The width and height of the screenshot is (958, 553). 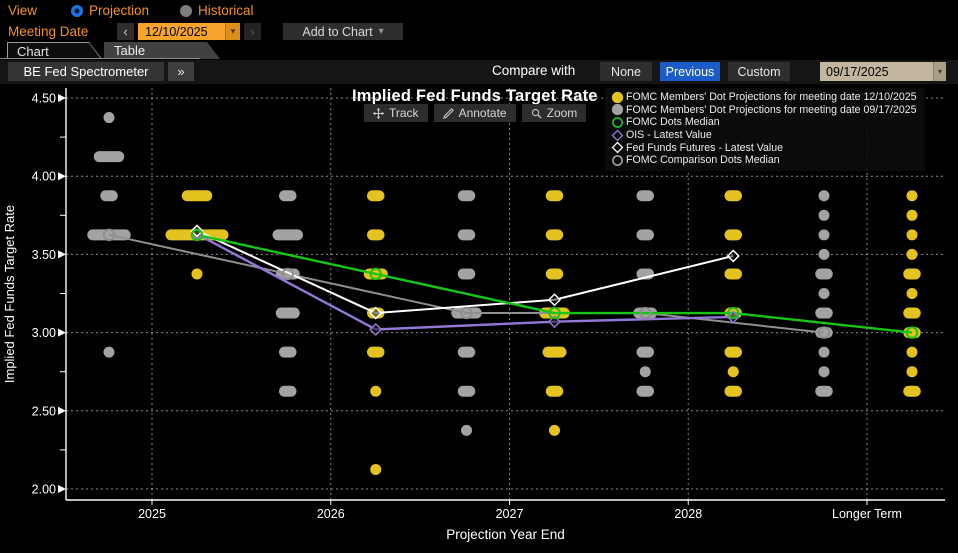 I want to click on legend-item: FOMC Dots Median, so click(x=764, y=122).